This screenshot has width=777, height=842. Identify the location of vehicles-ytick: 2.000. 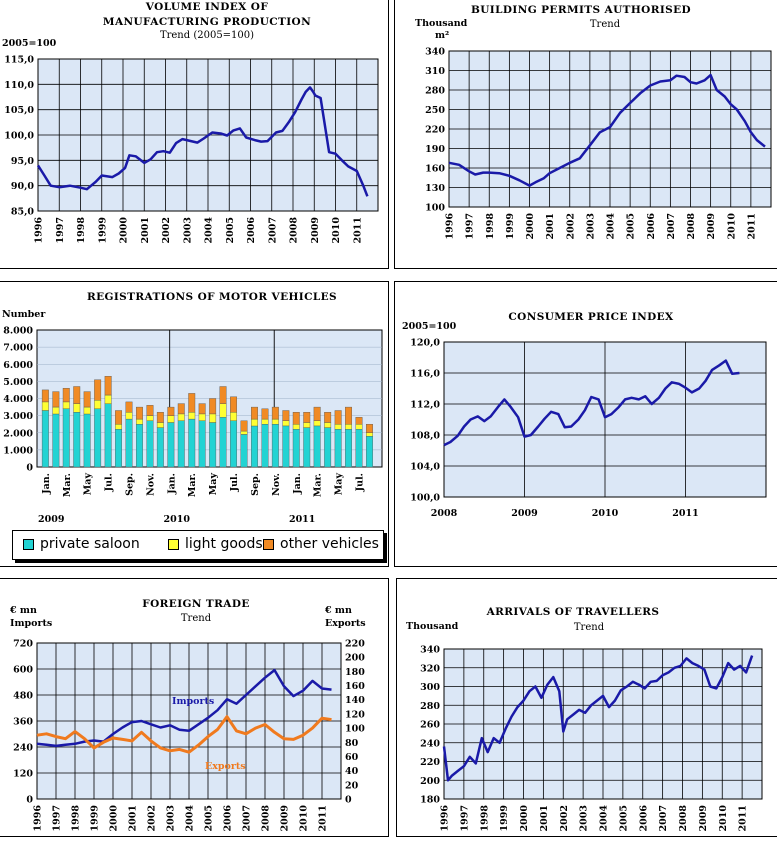
(18, 433).